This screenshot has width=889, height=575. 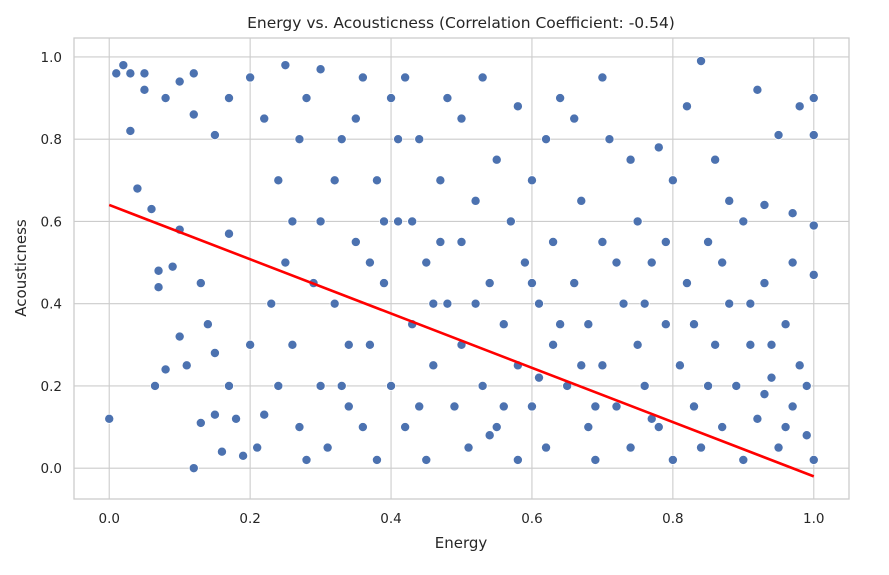 What do you see at coordinates (813, 519) in the screenshot?
I see `x-tick-label: 1.0` at bounding box center [813, 519].